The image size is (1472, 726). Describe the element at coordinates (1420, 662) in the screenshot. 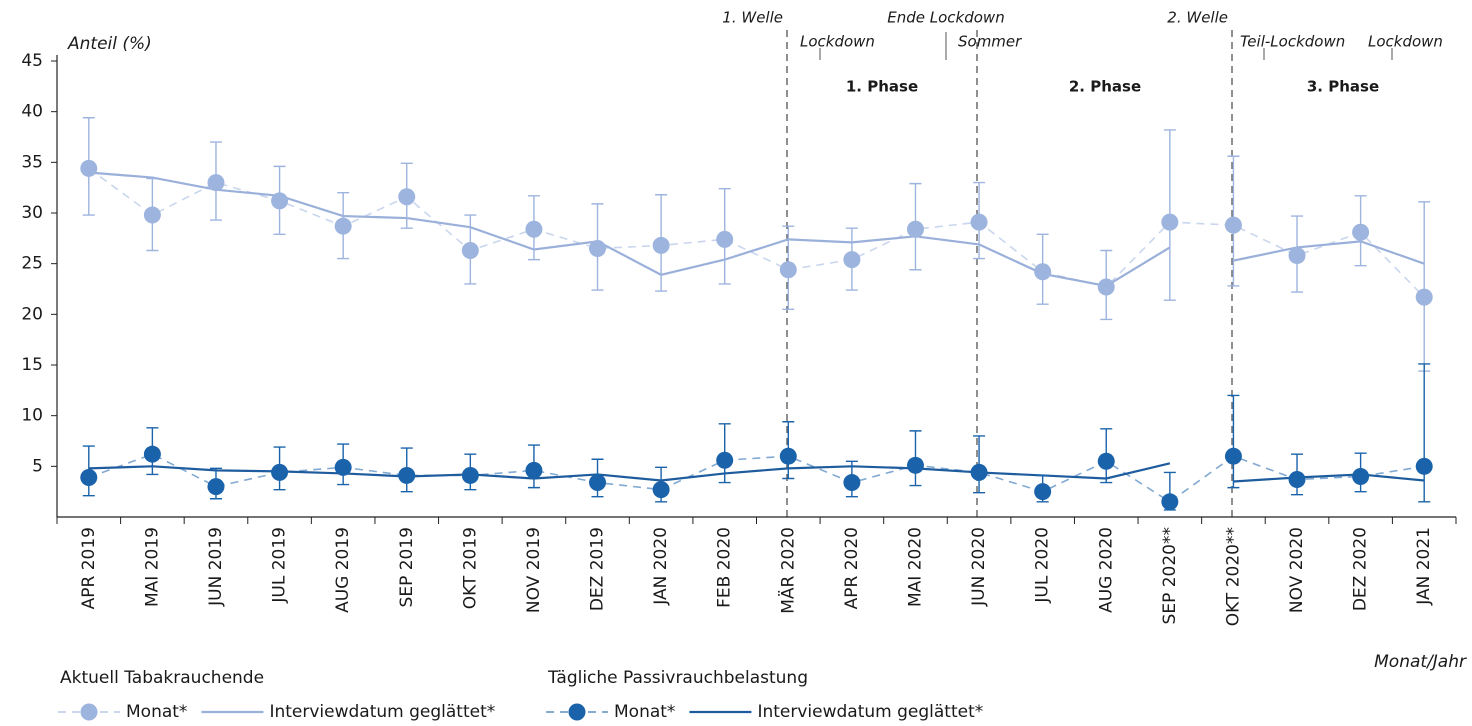

I see `x-axis-label: Monat/Jahr` at that location.